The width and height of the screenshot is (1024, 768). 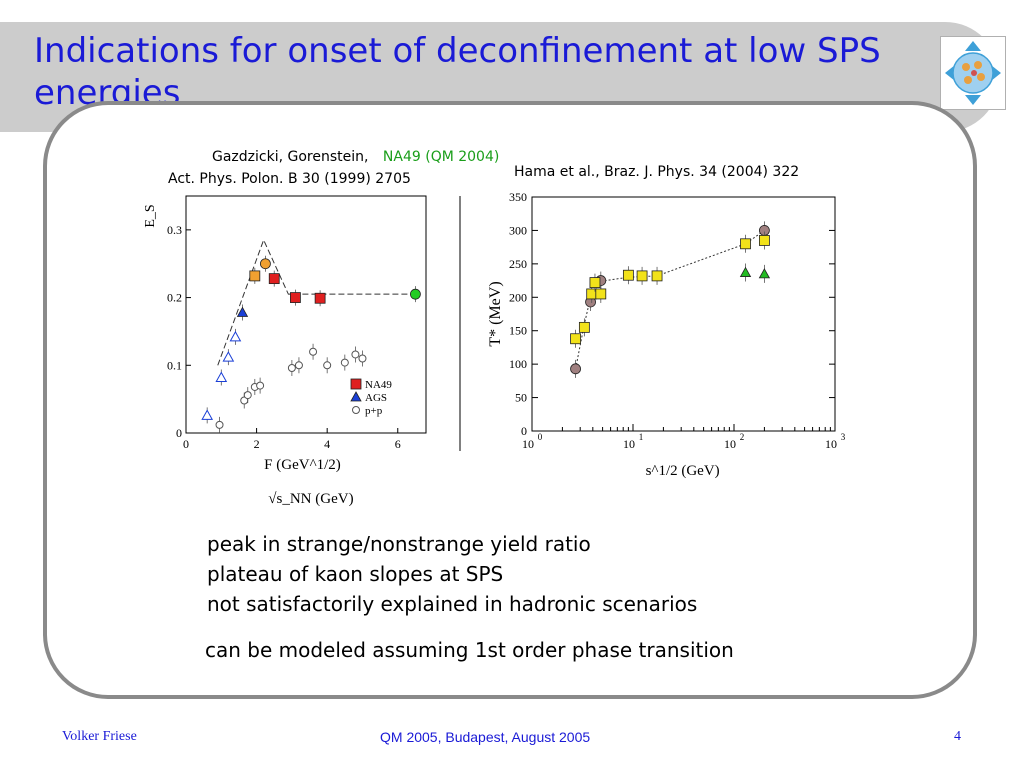 What do you see at coordinates (843, 437) in the screenshot?
I see `x-tick-exponent: 3` at bounding box center [843, 437].